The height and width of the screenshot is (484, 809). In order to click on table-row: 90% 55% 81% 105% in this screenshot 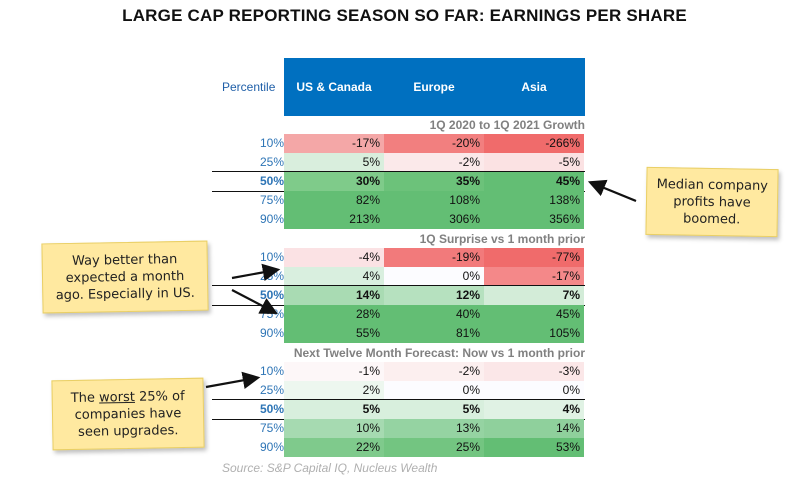, I will do `click(398, 333)`.